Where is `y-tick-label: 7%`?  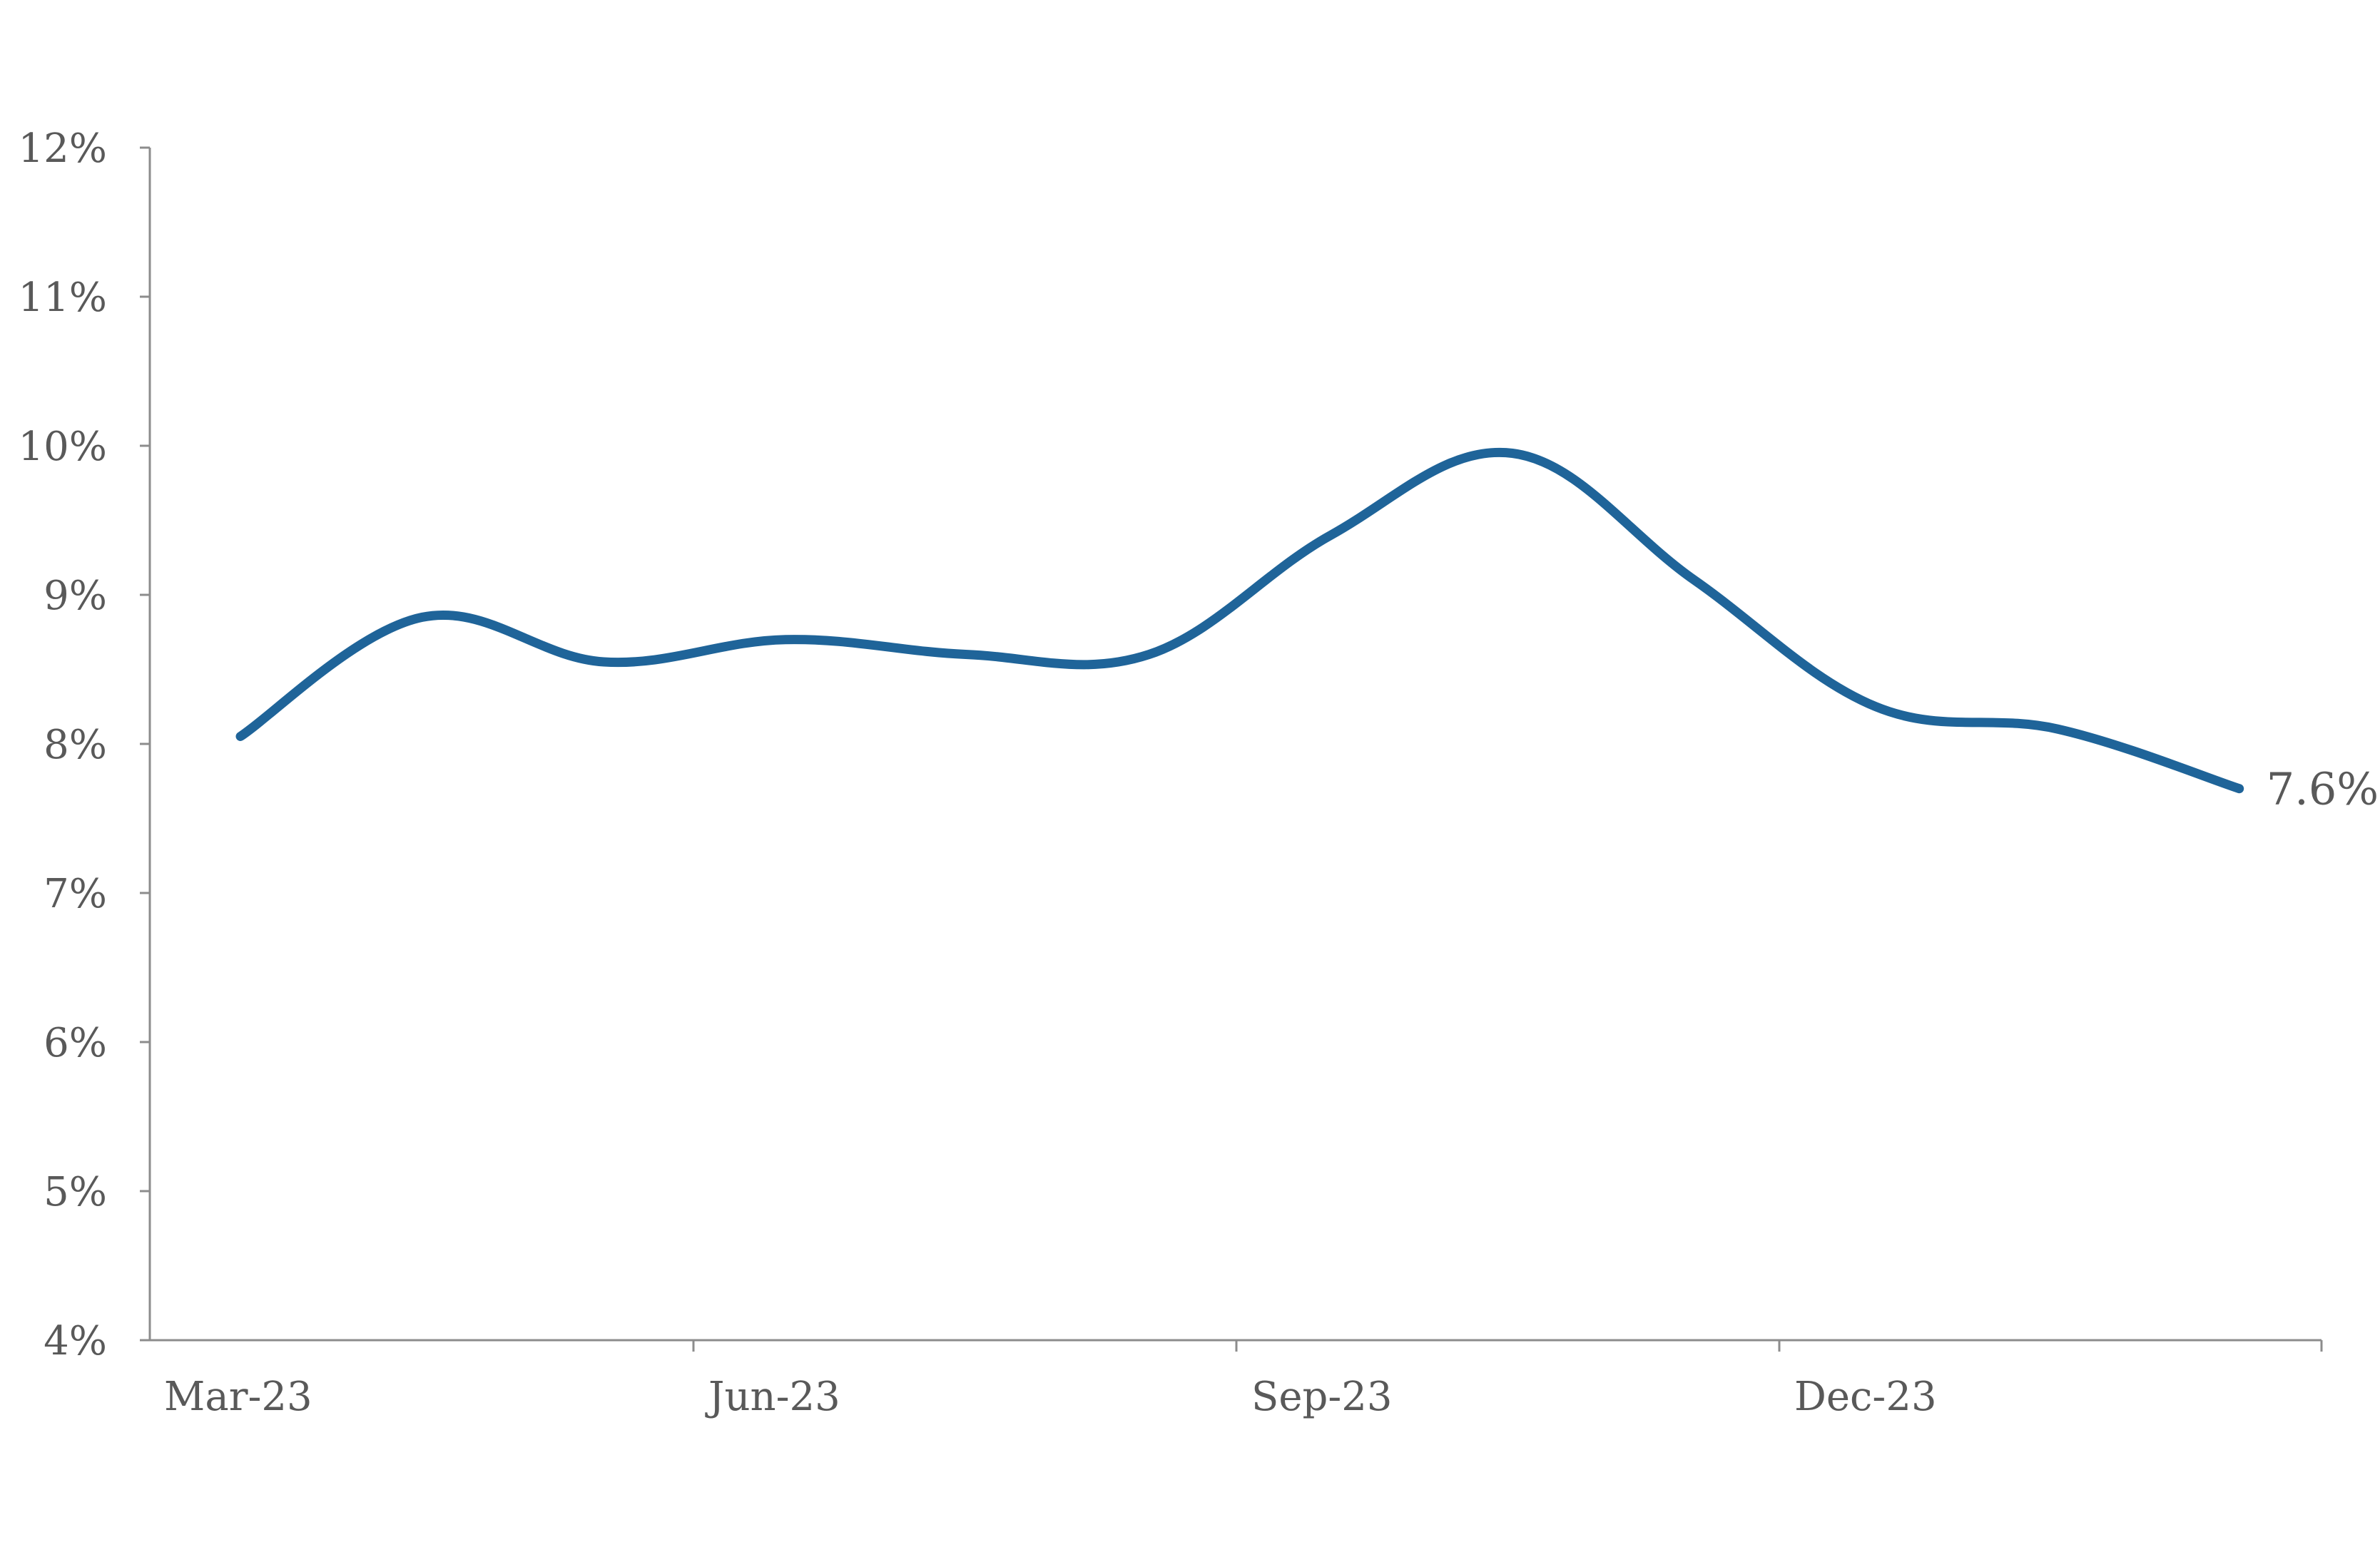 y-tick-label: 7% is located at coordinates (75, 894).